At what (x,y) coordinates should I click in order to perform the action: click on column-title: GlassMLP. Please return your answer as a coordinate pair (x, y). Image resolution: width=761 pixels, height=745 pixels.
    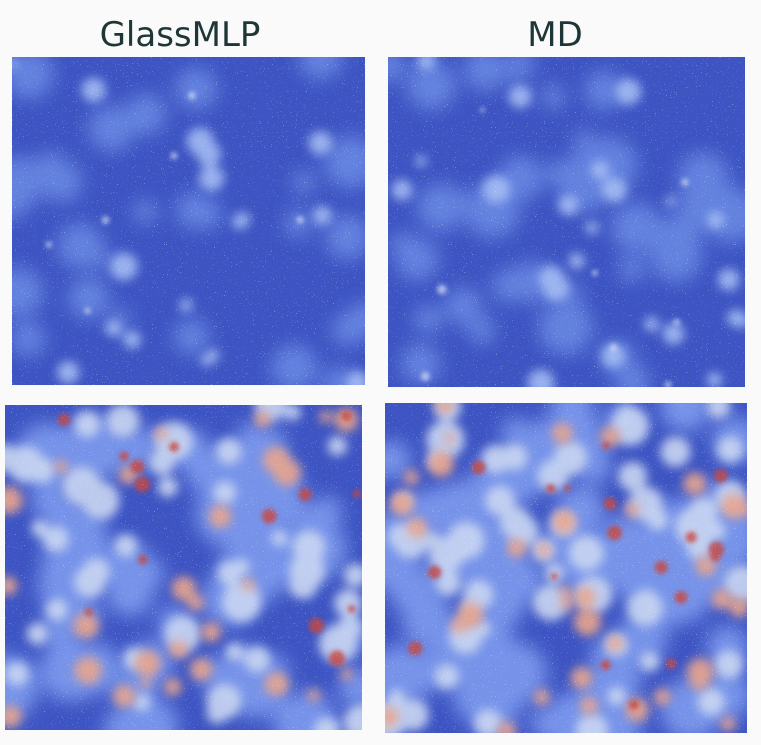
    Looking at the image, I should click on (180, 35).